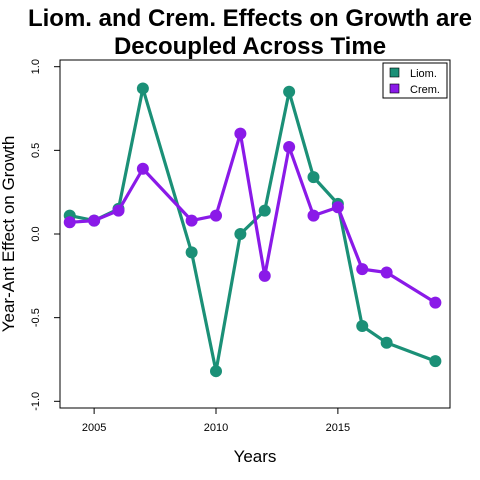 Image resolution: width=480 pixels, height=480 pixels. I want to click on point-crem-2013, so click(289, 147).